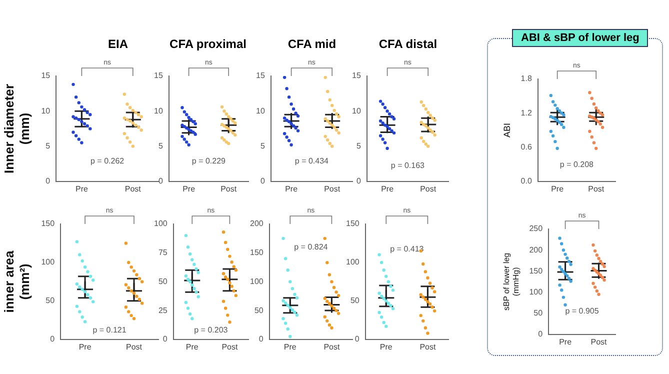  I want to click on annotation: p = 0.203, so click(211, 329).